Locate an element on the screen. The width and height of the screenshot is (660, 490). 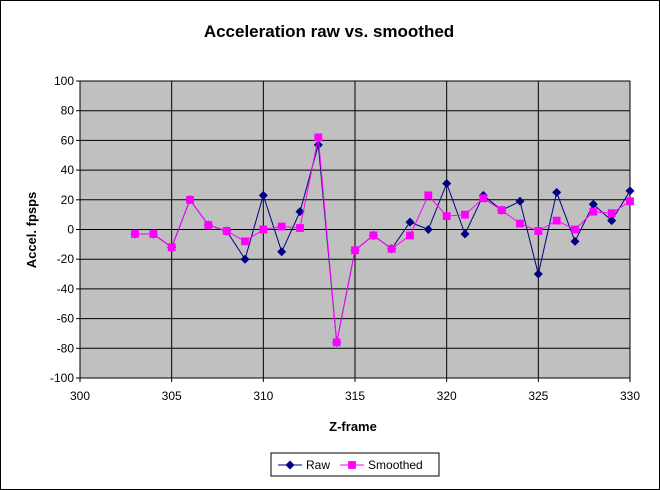
x-tick-label: 315 is located at coordinates (355, 396).